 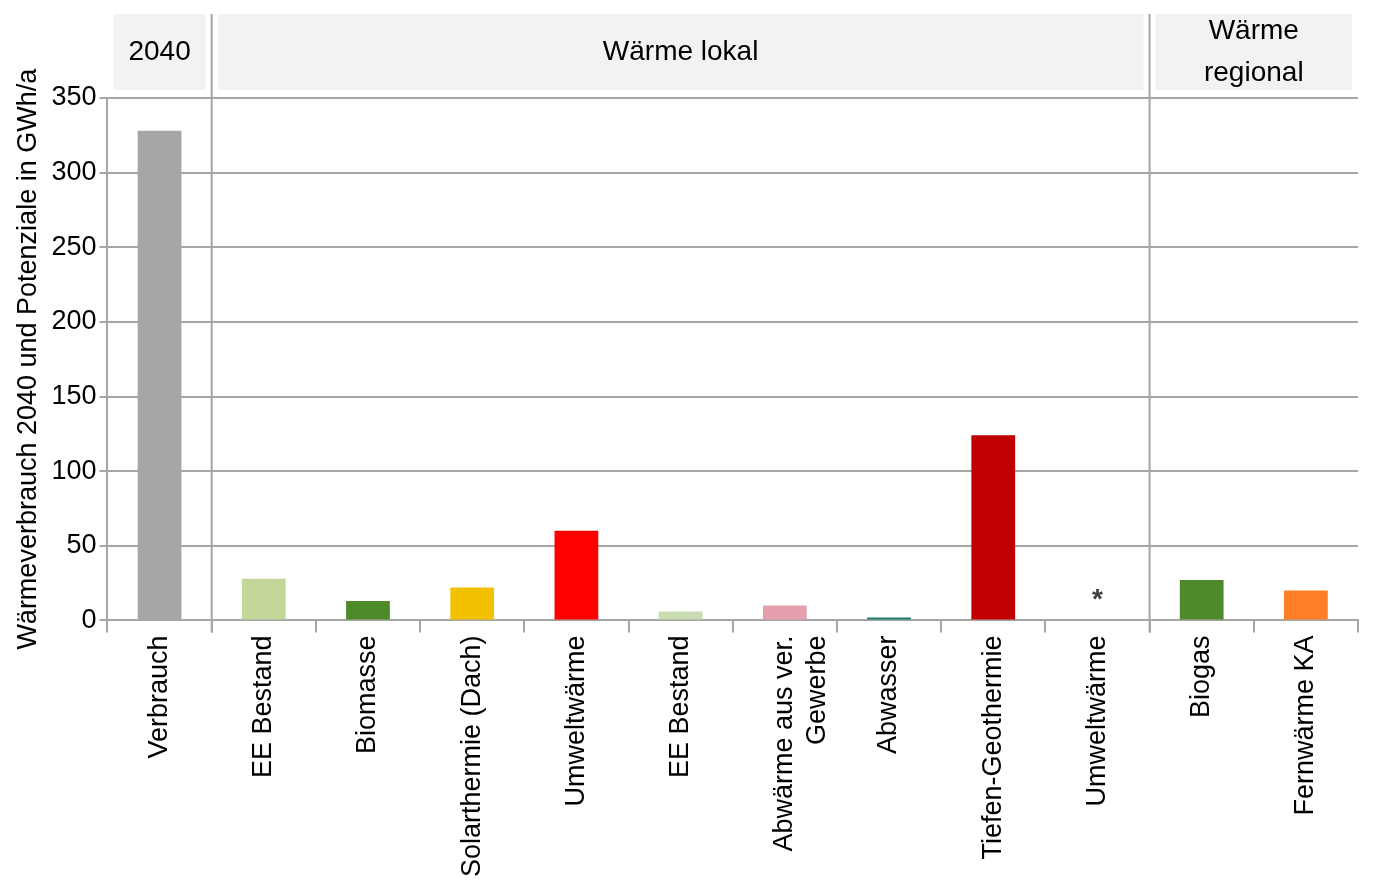 I want to click on text: Wärme lokal, so click(x=680, y=50).